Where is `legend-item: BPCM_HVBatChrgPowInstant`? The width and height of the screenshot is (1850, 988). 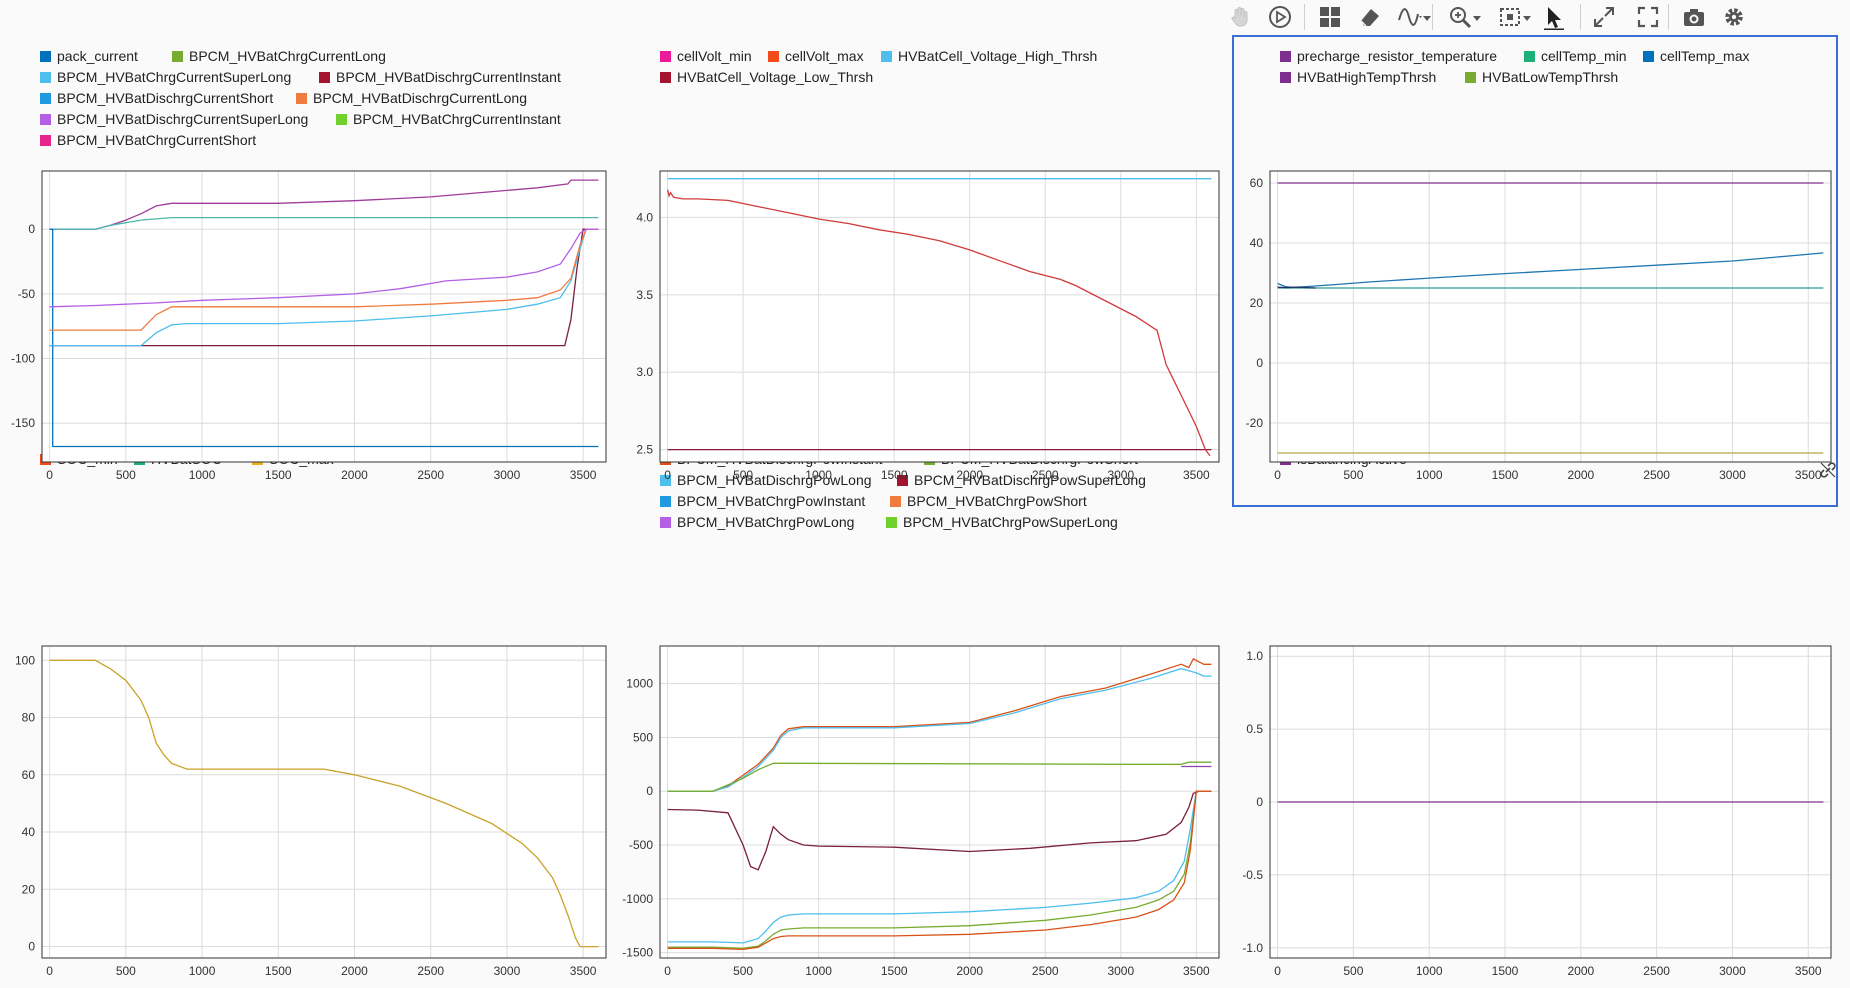
legend-item: BPCM_HVBatChrgPowInstant is located at coordinates (762, 501).